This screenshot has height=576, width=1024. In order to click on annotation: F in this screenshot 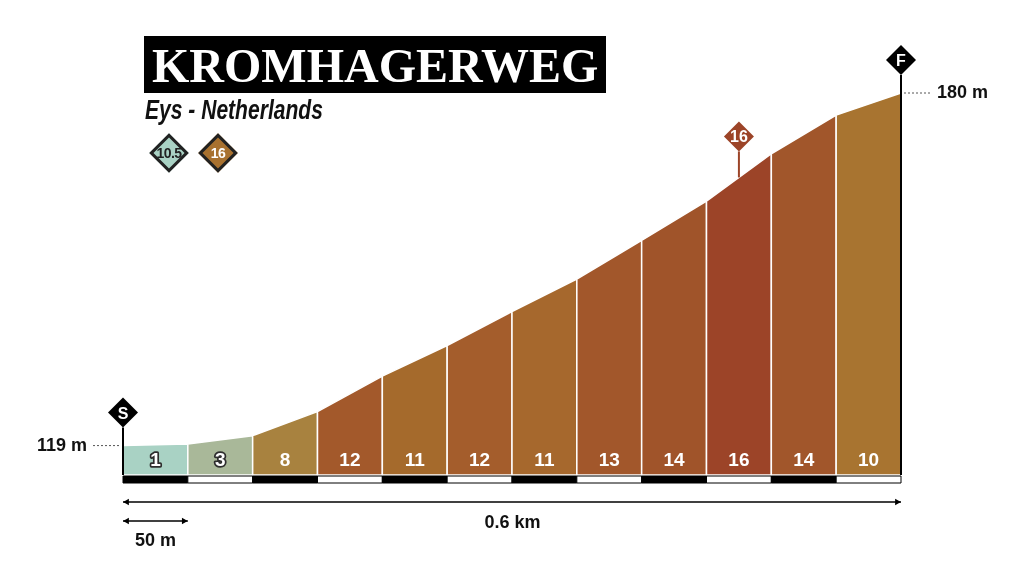, I will do `click(901, 60)`.